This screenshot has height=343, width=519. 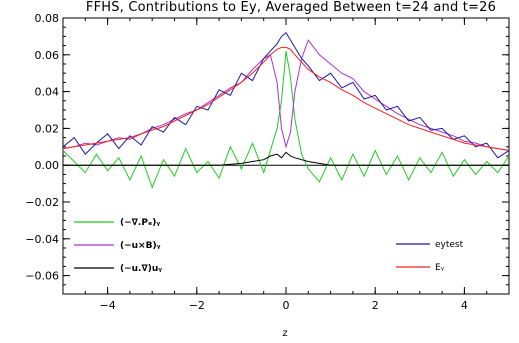 What do you see at coordinates (47, 92) in the screenshot?
I see `y-tick-label: 0.04` at bounding box center [47, 92].